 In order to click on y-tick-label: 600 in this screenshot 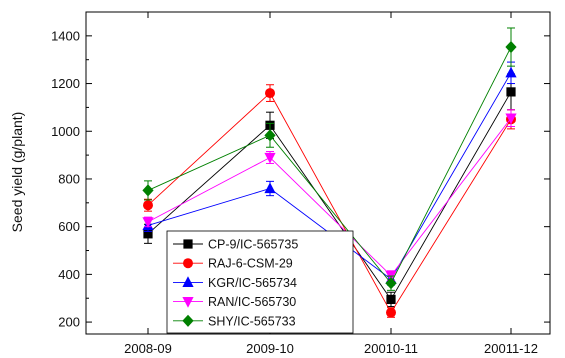, I will do `click(69, 226)`.